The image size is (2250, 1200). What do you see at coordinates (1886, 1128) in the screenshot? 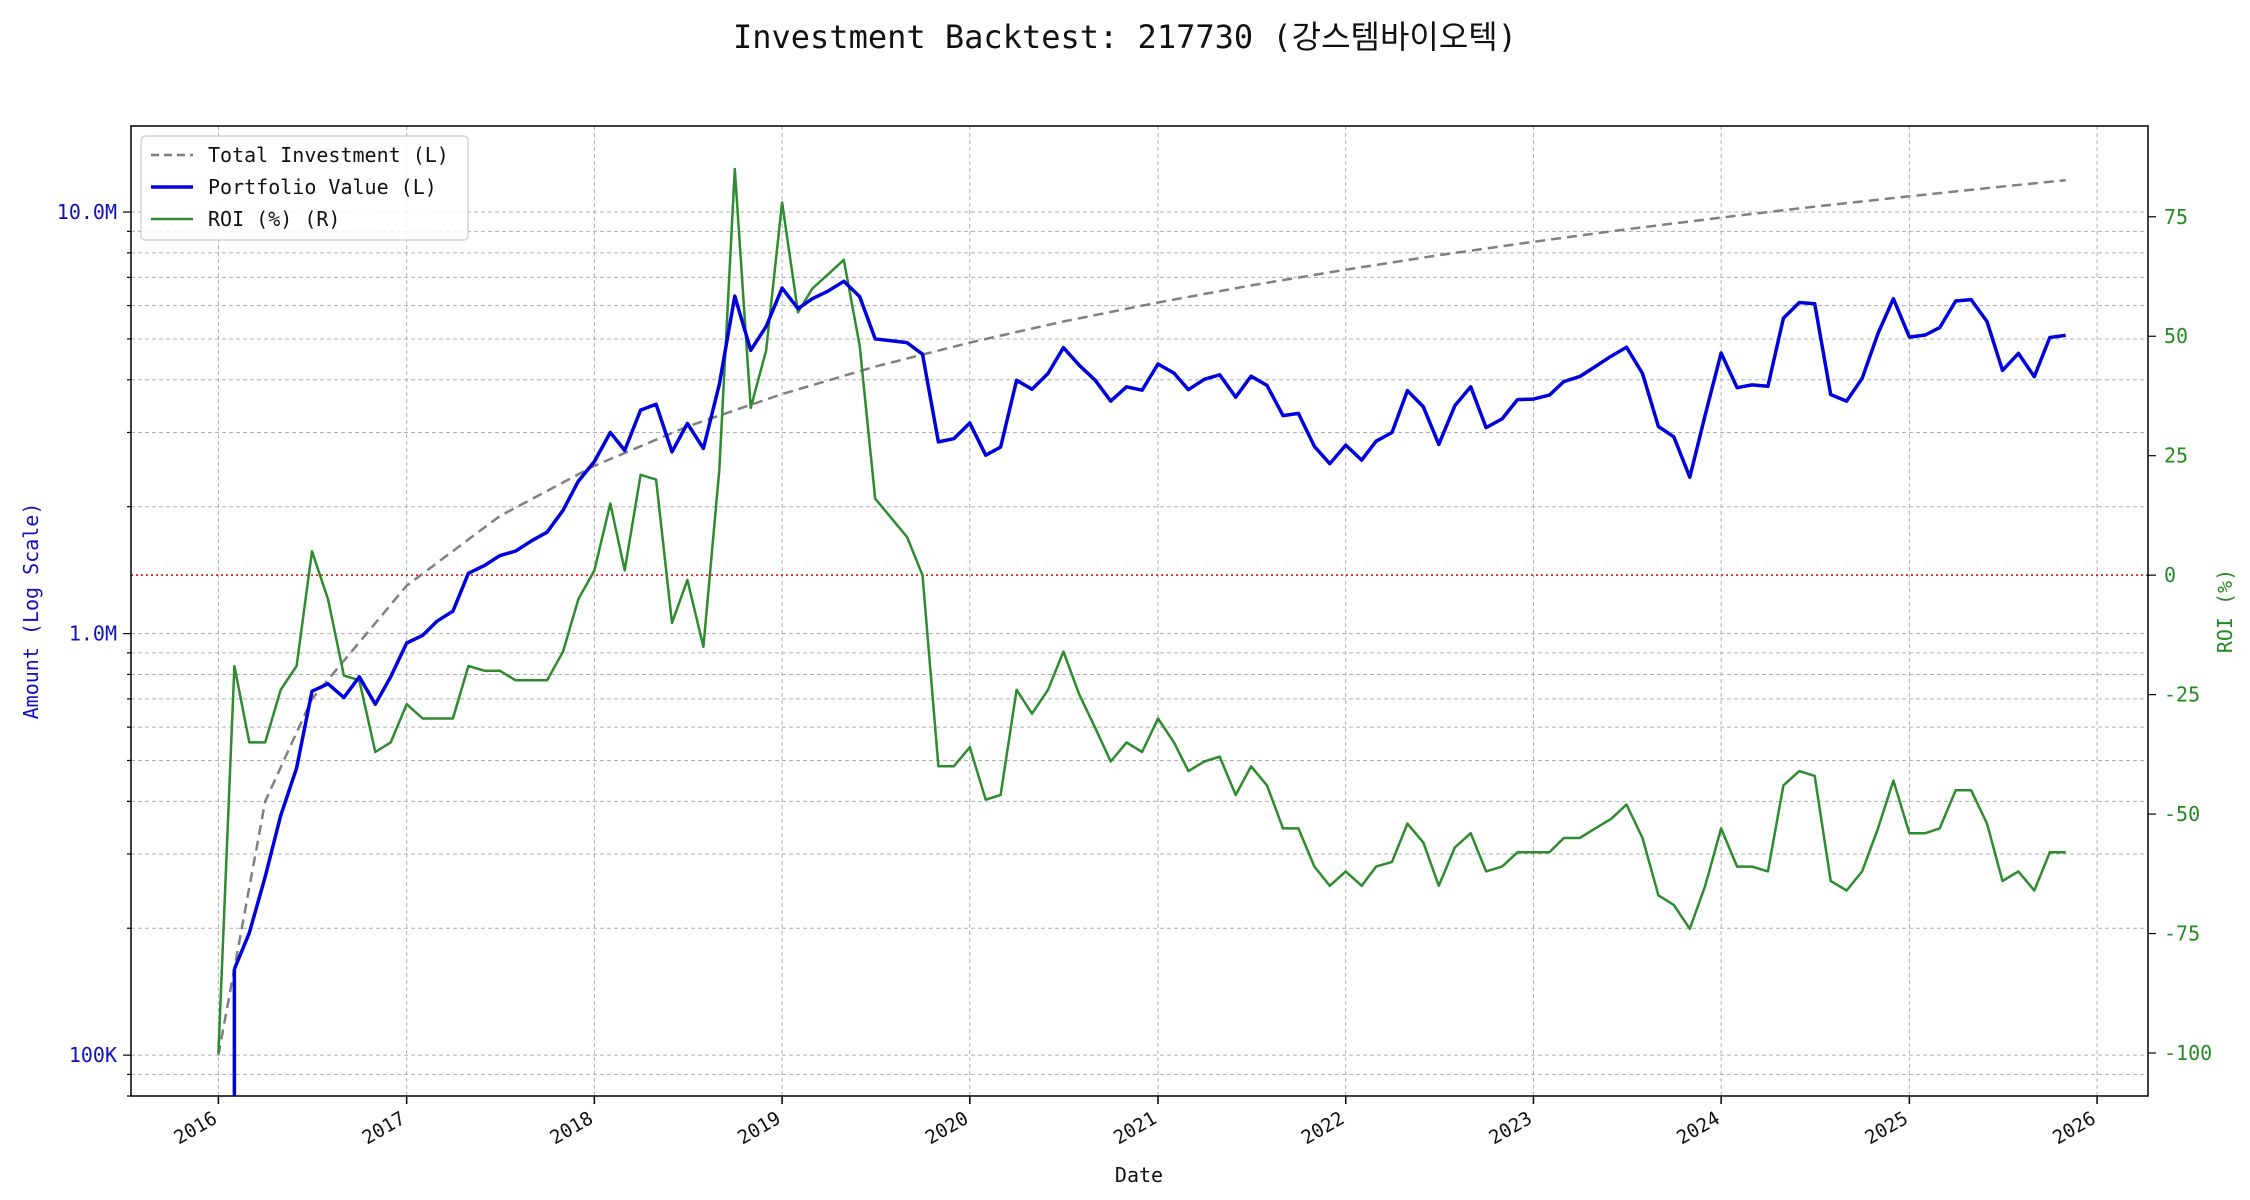
I see `x-tick-label: 2025` at bounding box center [1886, 1128].